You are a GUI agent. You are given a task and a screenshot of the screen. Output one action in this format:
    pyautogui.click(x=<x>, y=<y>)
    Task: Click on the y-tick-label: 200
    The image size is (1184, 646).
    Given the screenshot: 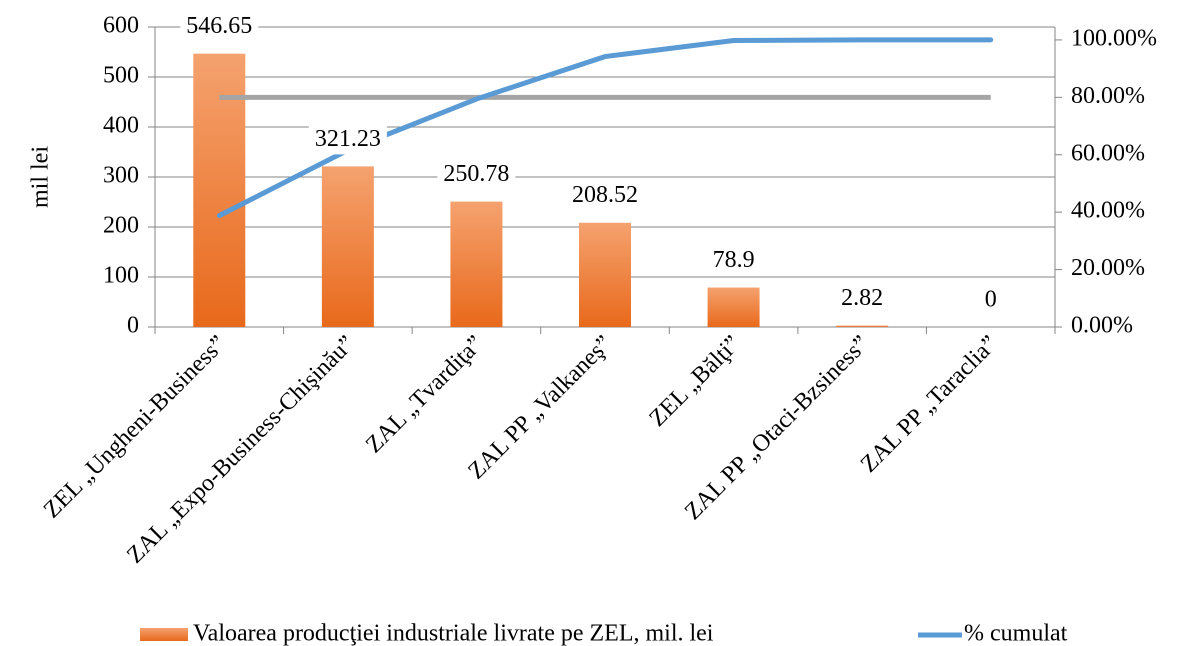 What is the action you would take?
    pyautogui.click(x=121, y=226)
    